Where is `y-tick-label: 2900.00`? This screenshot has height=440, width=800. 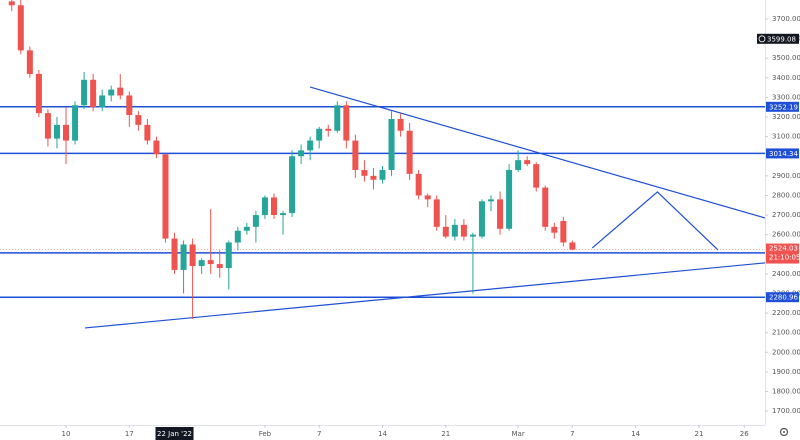 y-tick-label: 2900.00 is located at coordinates (786, 176).